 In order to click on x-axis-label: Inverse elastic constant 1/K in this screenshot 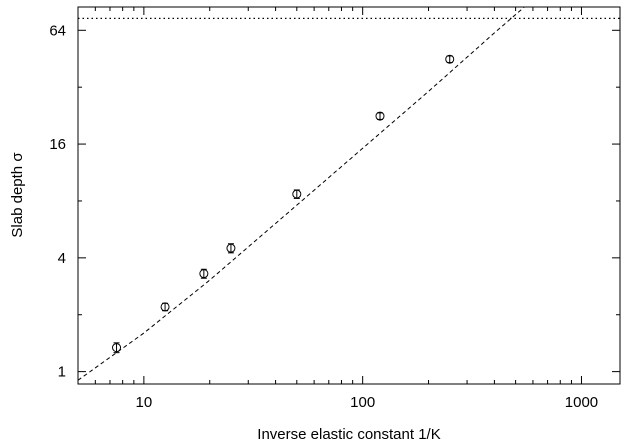, I will do `click(348, 434)`.